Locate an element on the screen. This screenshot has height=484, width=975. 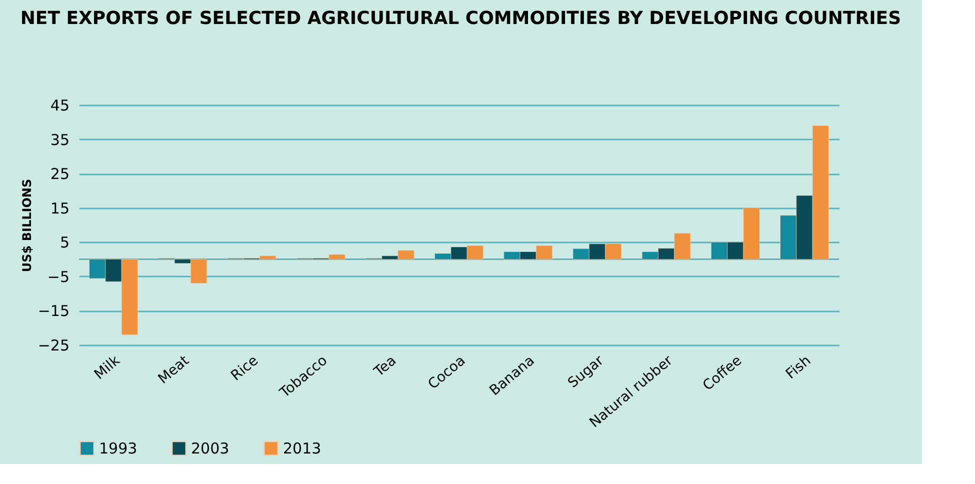
y-tick-label: −25 is located at coordinates (54, 345).